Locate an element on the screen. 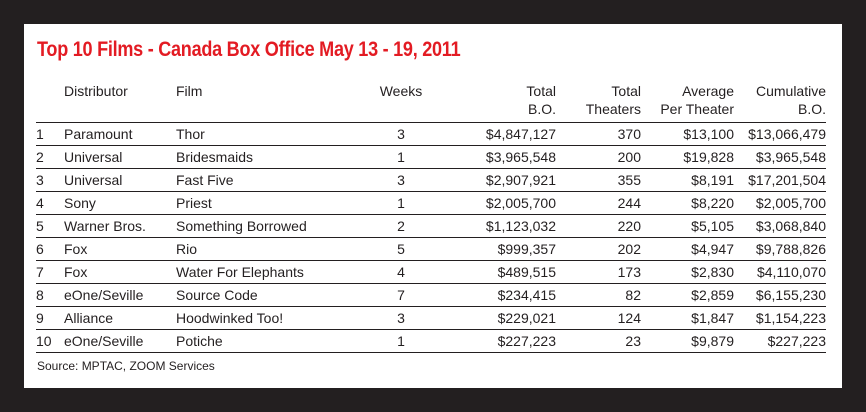 This screenshot has width=866, height=412. average-cell: $9,879 is located at coordinates (712, 341).